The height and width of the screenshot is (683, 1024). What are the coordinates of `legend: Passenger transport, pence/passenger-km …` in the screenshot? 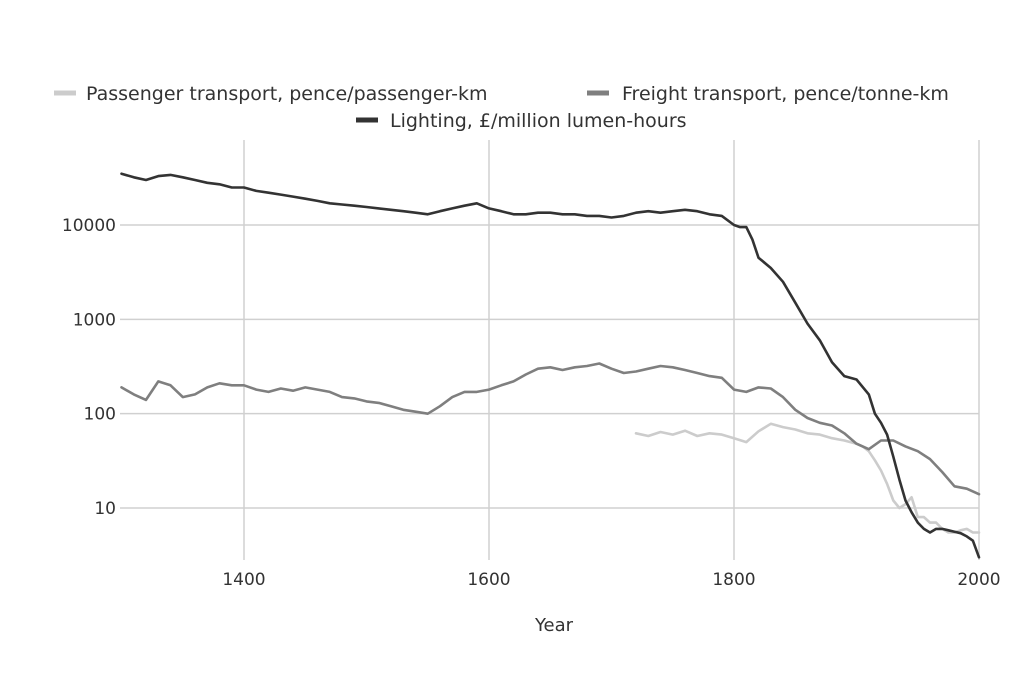 It's located at (501, 107).